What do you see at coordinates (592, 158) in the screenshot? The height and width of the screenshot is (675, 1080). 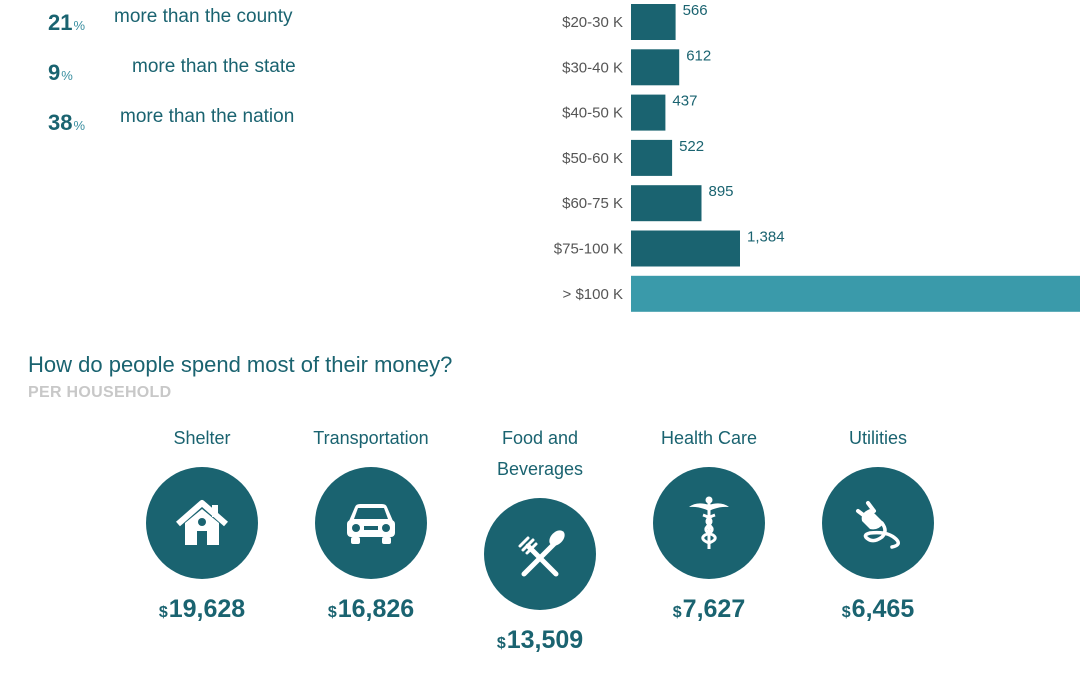 I see `category-label: $50-60 K` at bounding box center [592, 158].